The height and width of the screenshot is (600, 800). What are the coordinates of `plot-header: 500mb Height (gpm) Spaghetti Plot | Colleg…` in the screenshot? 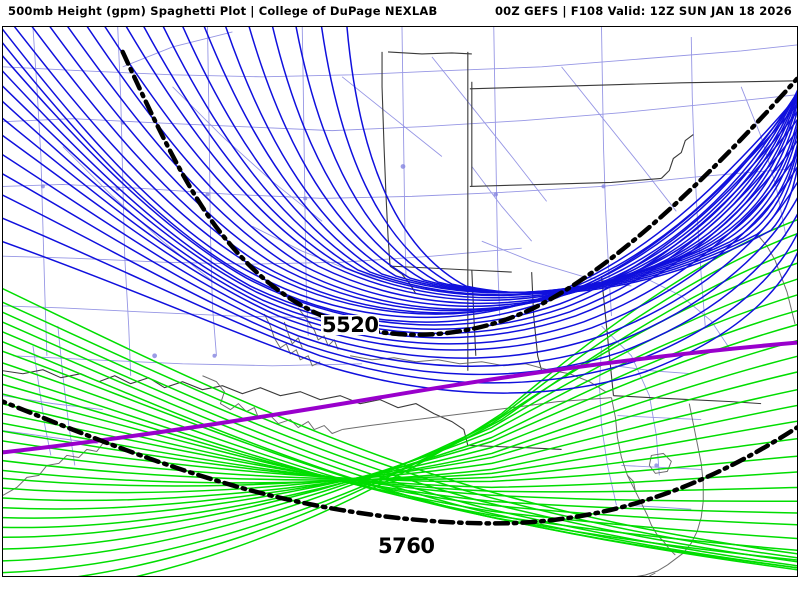 It's located at (400, 12).